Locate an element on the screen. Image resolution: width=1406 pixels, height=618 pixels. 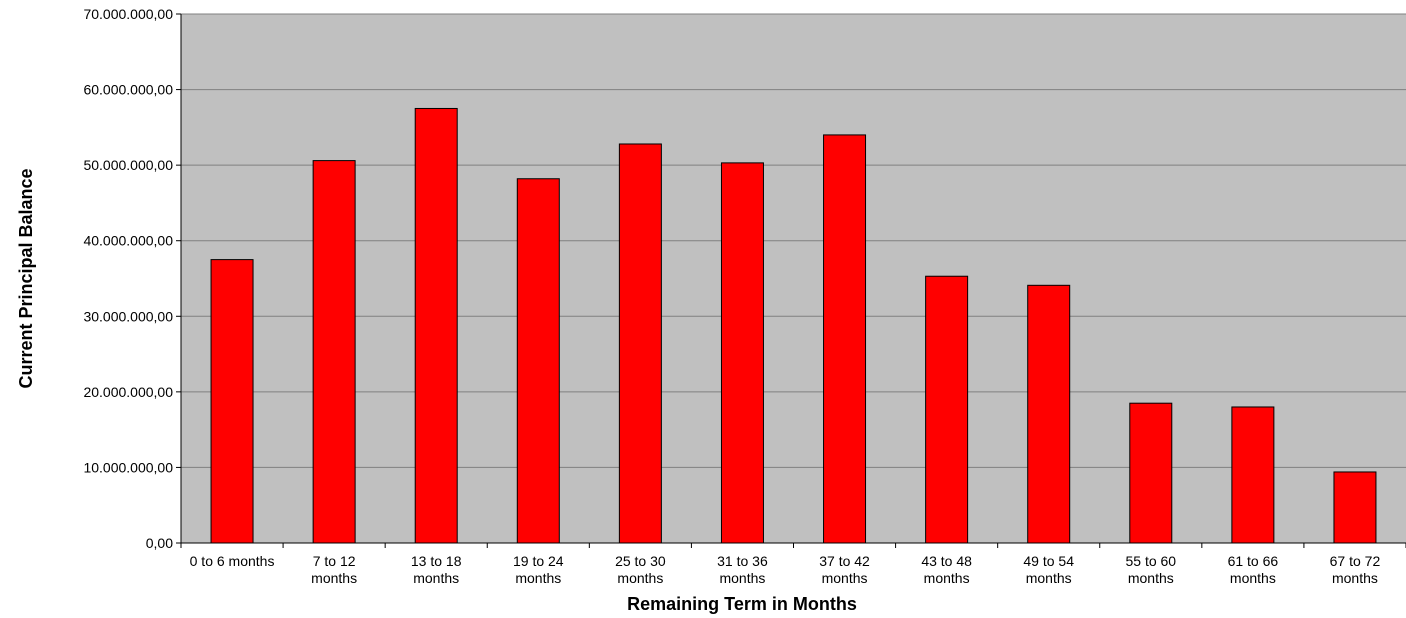
x-tick-label: 31 to 36 months is located at coordinates (742, 569).